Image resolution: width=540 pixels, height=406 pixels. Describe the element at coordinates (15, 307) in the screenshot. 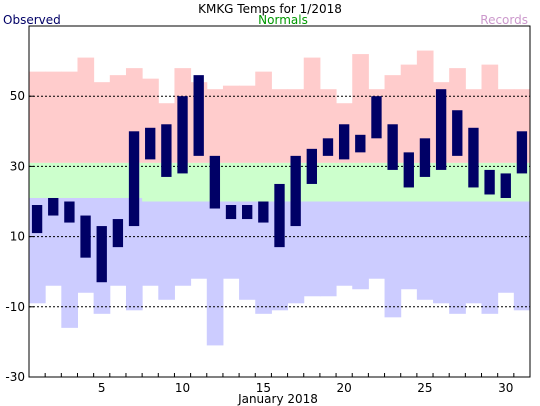

I see `y-tick-label--10: -10` at that location.